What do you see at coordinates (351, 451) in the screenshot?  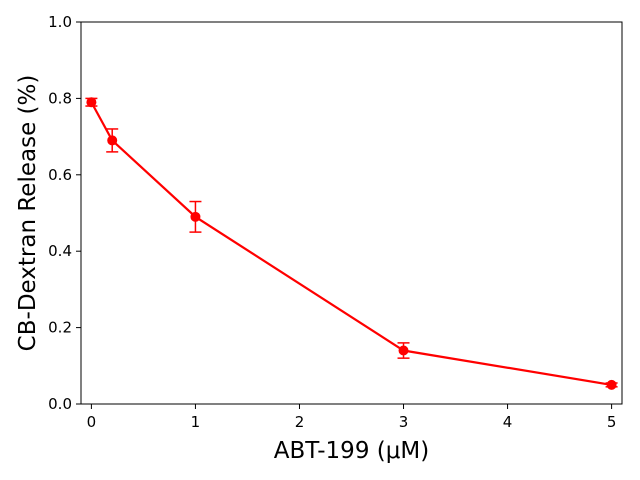 I see `x-axis-title: ABT-199 (μM)` at bounding box center [351, 451].